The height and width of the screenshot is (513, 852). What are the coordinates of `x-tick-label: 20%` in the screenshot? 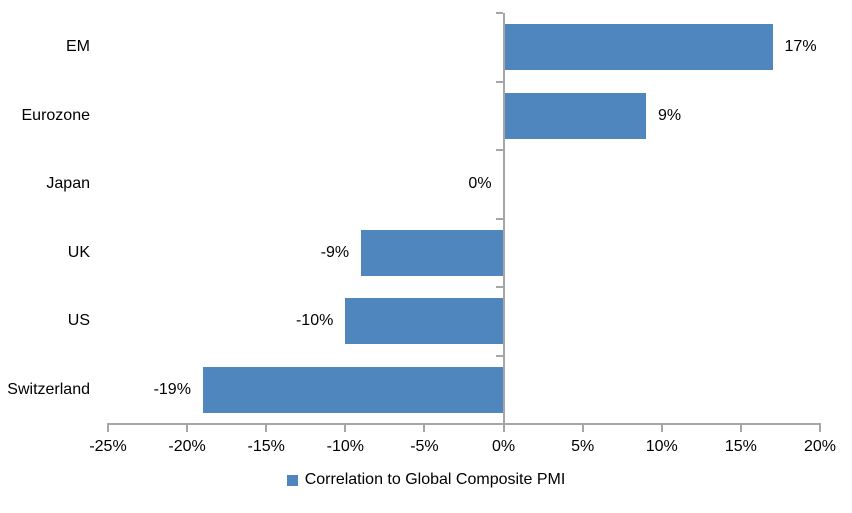 It's located at (820, 446).